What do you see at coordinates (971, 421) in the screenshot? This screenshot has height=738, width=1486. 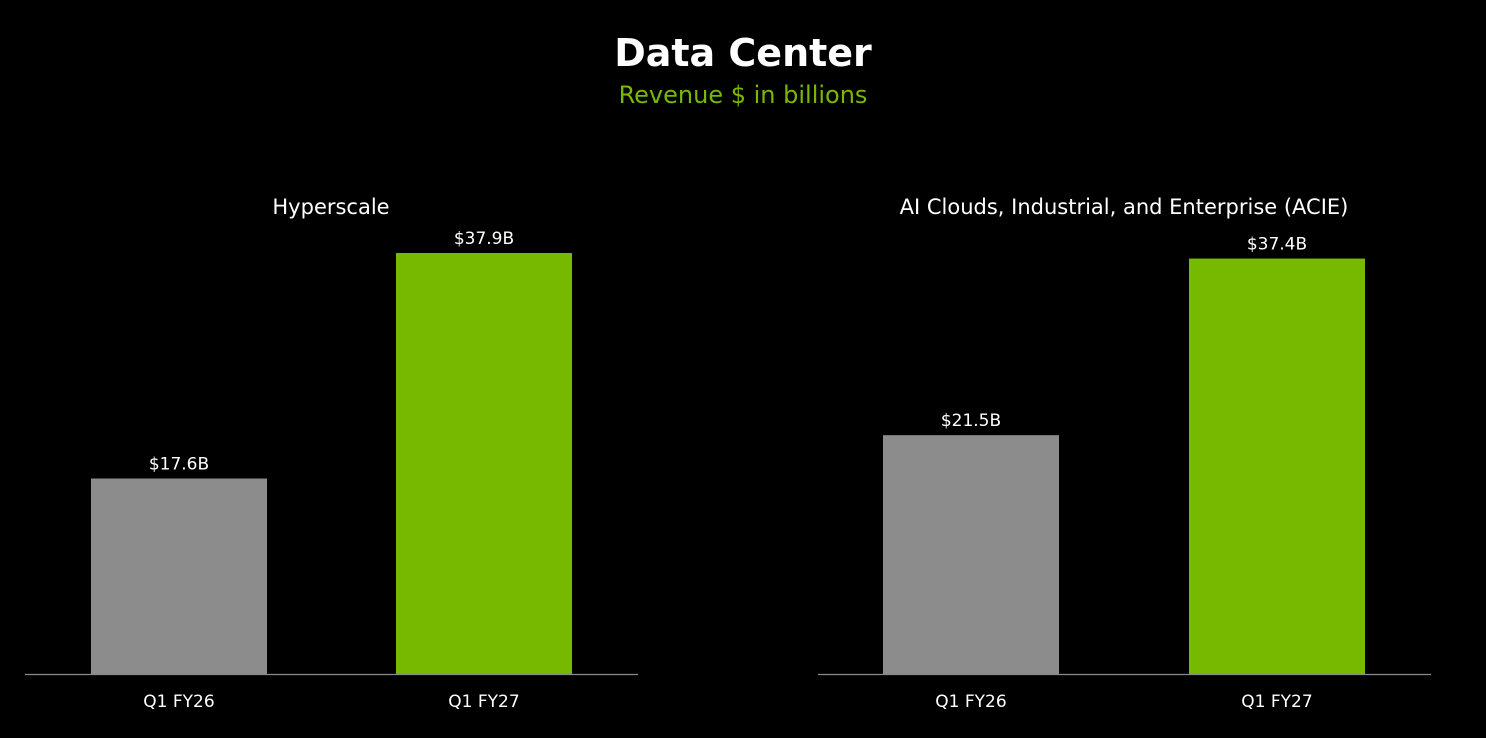 I see `data-label: $21.5B` at bounding box center [971, 421].